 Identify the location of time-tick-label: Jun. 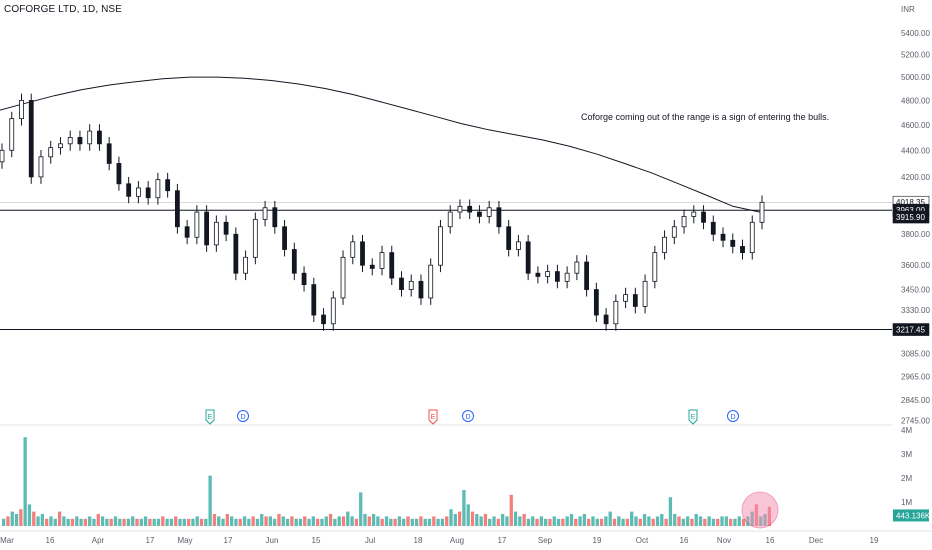
(272, 540).